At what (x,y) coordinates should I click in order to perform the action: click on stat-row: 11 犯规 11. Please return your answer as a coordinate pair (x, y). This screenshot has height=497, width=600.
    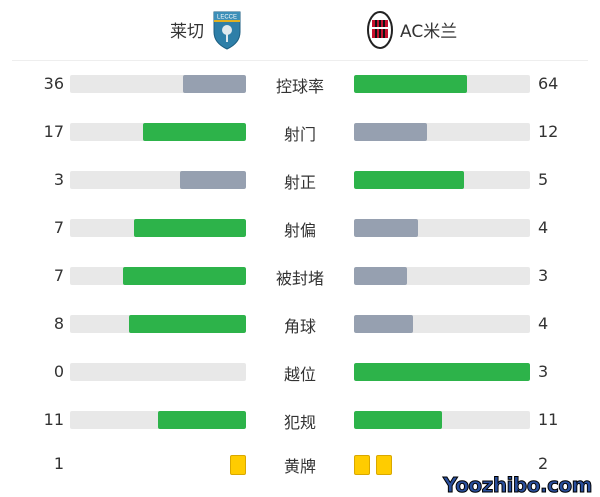
    Looking at the image, I should click on (300, 422).